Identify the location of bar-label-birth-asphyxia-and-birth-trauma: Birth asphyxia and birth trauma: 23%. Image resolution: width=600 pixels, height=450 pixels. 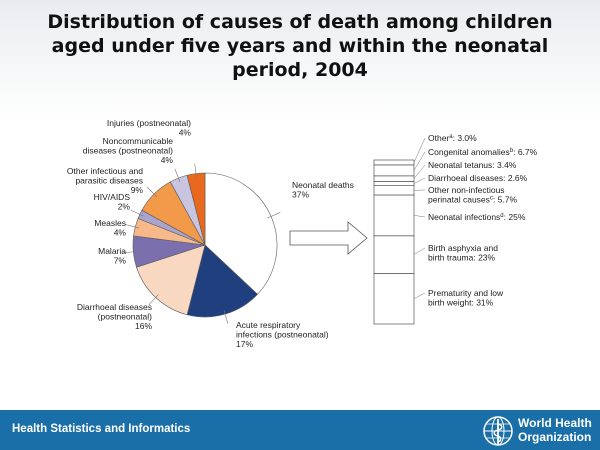
(463, 253).